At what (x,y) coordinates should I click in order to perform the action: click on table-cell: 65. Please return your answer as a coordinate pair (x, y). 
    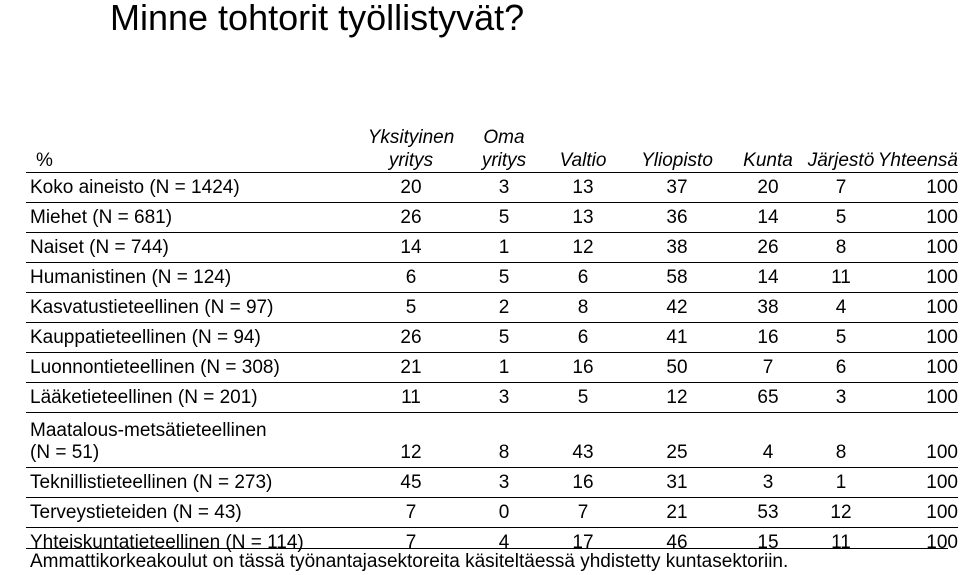
    Looking at the image, I should click on (768, 397).